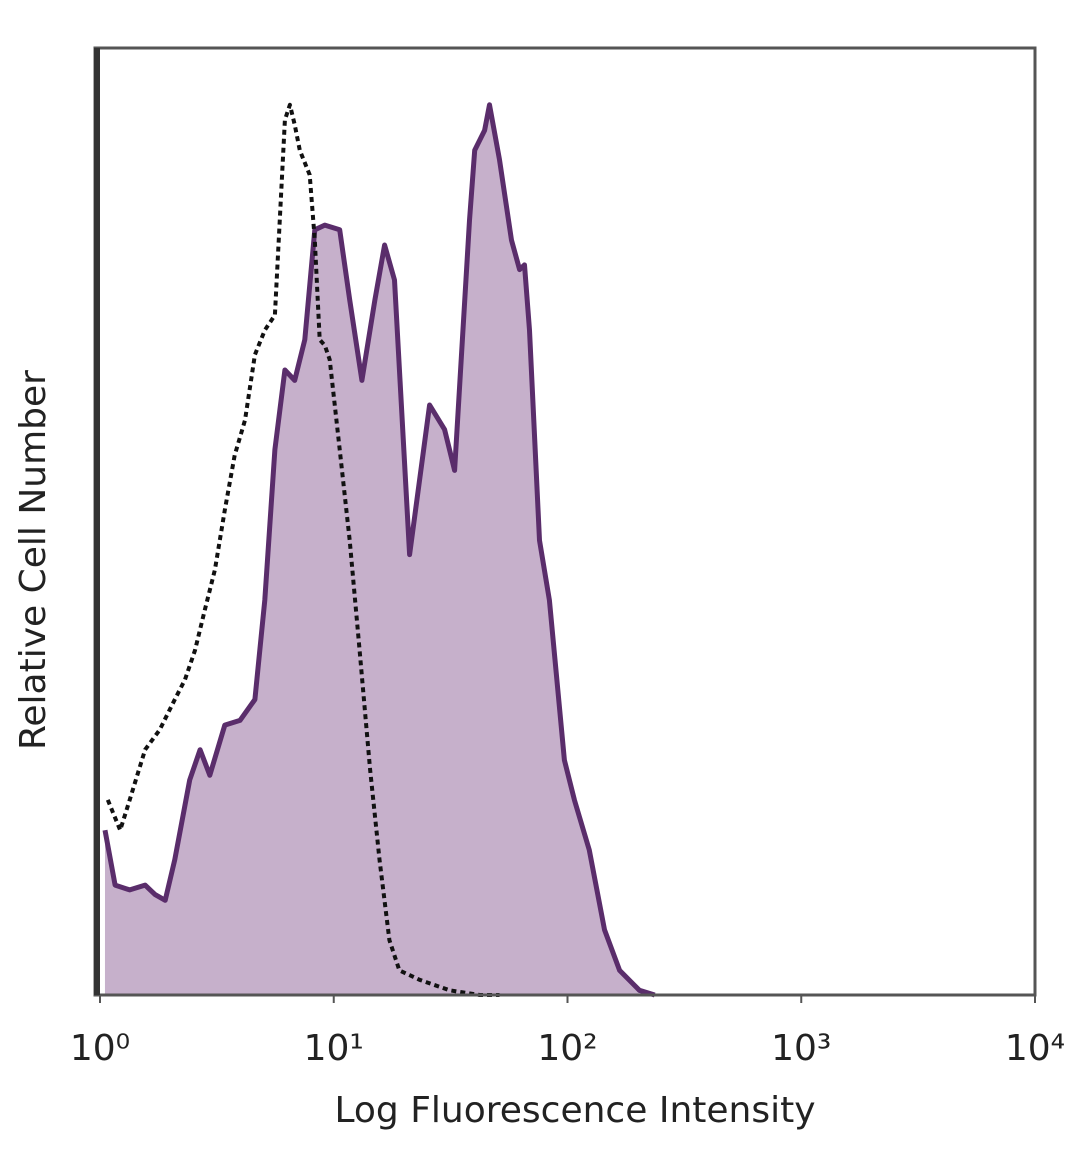  What do you see at coordinates (33, 560) in the screenshot?
I see `y-axis-label: Relative Cell Number` at bounding box center [33, 560].